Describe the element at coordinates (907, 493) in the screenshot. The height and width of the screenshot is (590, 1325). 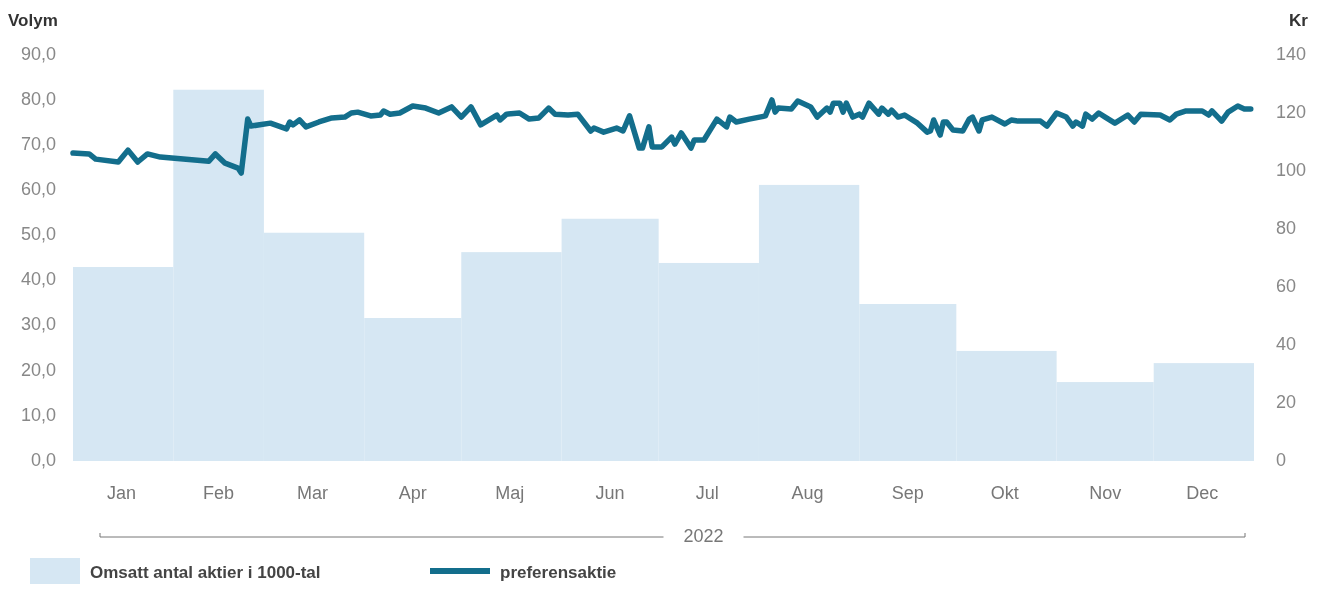
I see `x-tick-label: Sep` at that location.